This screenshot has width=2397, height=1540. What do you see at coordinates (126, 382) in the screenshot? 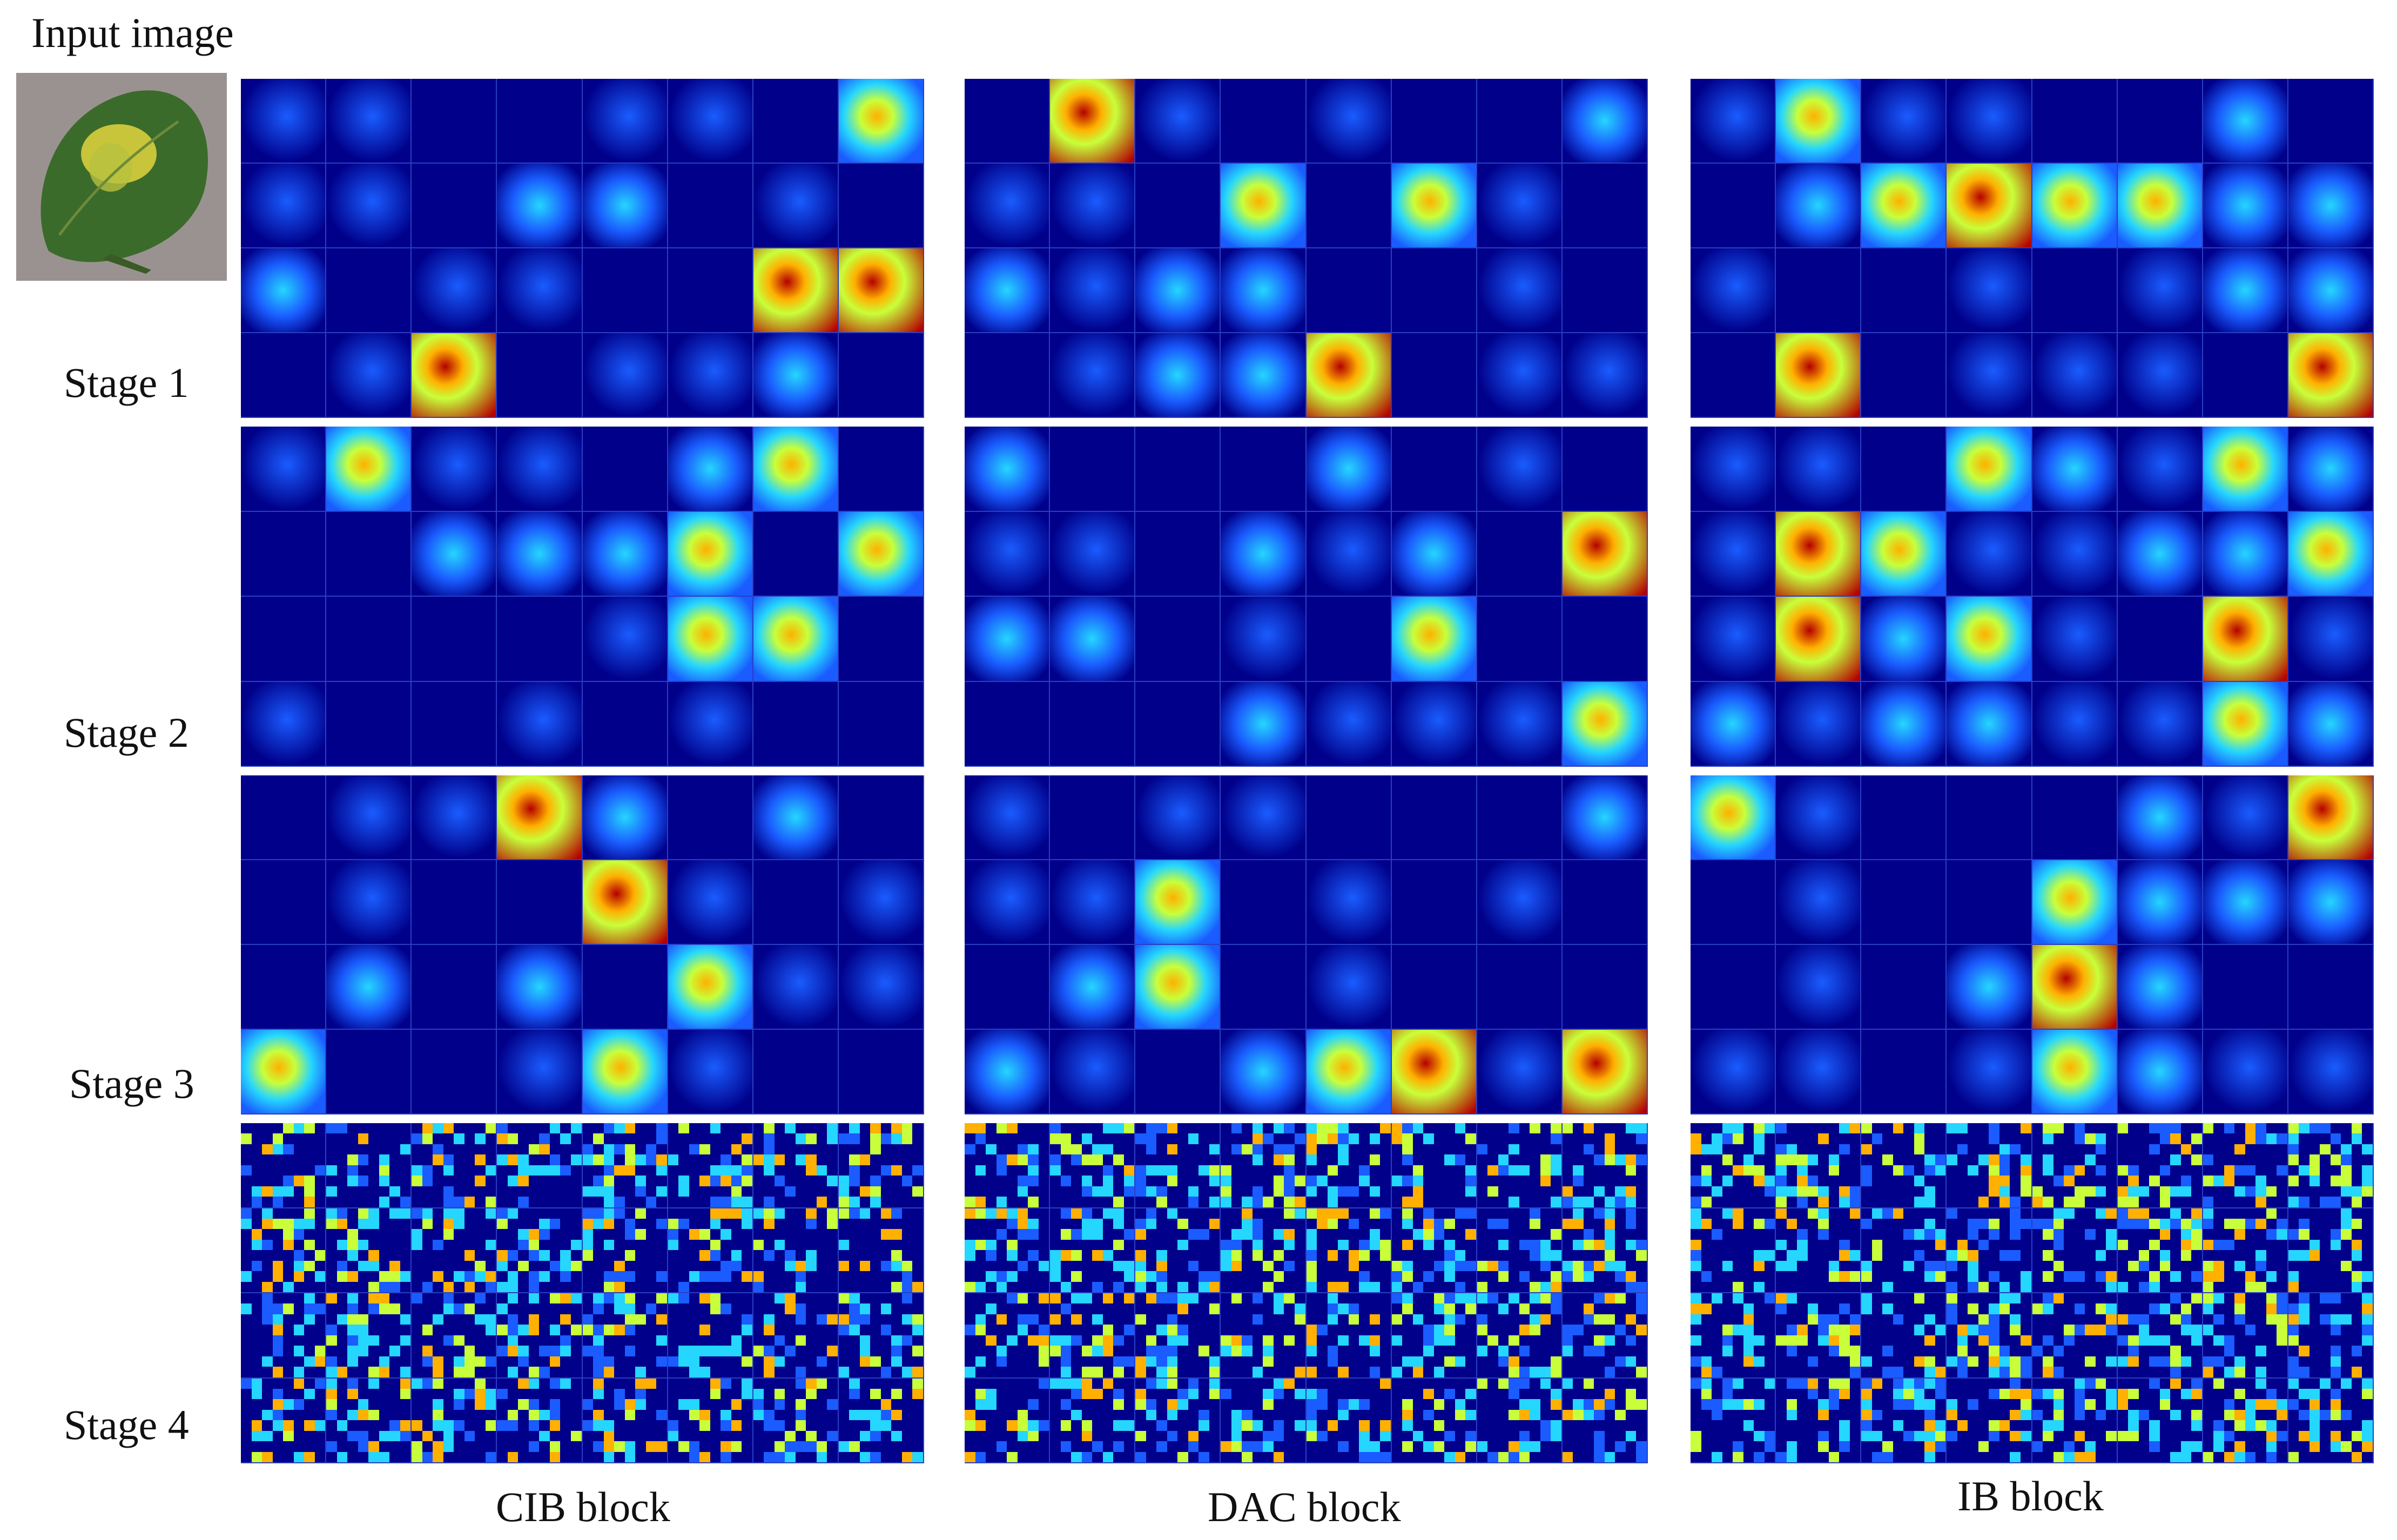
I see `stage-1-label: Stage 1` at bounding box center [126, 382].